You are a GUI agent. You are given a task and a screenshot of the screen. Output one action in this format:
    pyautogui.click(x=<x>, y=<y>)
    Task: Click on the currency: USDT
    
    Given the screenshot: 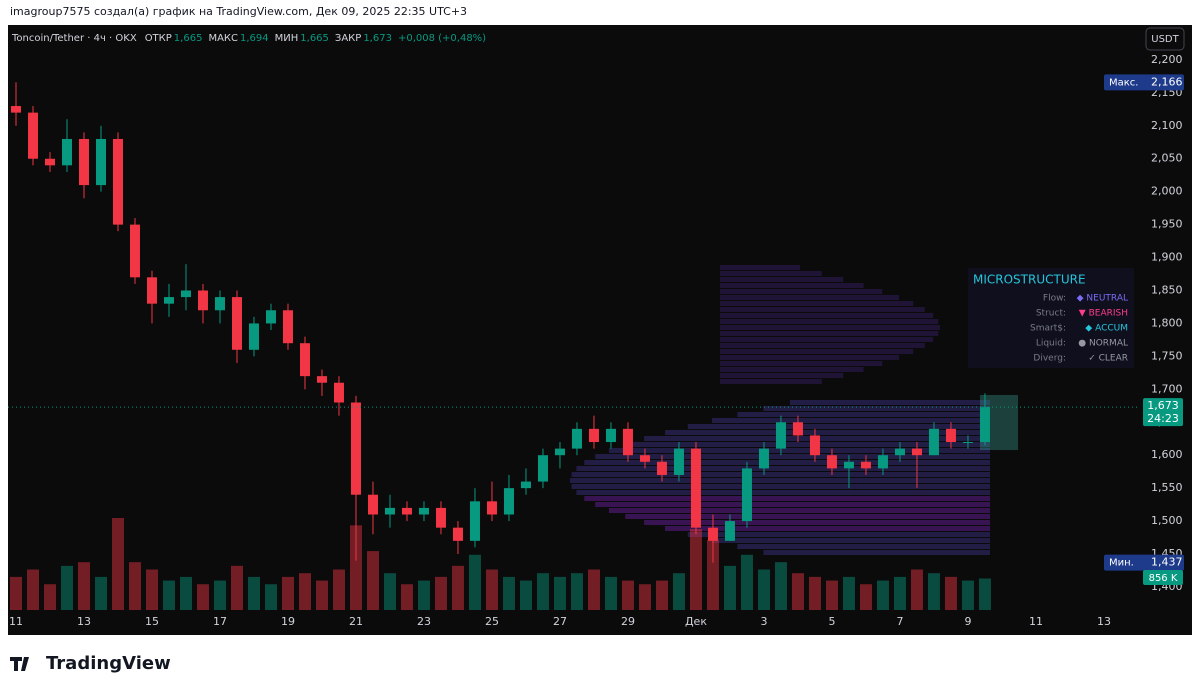 What is the action you would take?
    pyautogui.click(x=1165, y=39)
    